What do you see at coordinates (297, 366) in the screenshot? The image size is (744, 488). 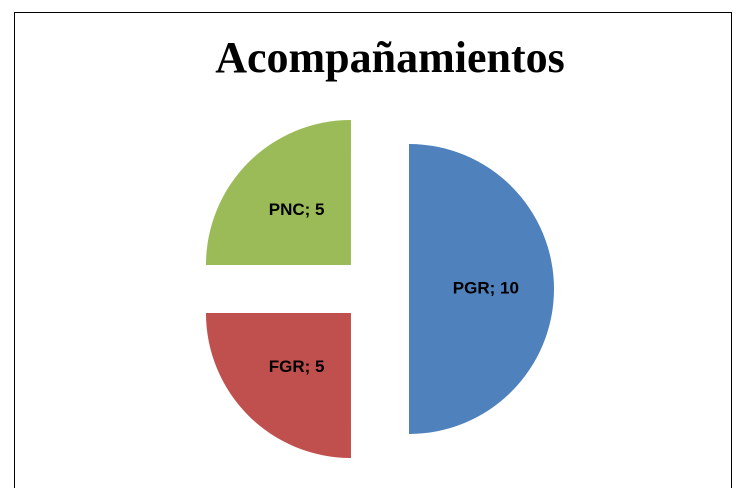 I see `data-label: FGR; 5` at bounding box center [297, 366].